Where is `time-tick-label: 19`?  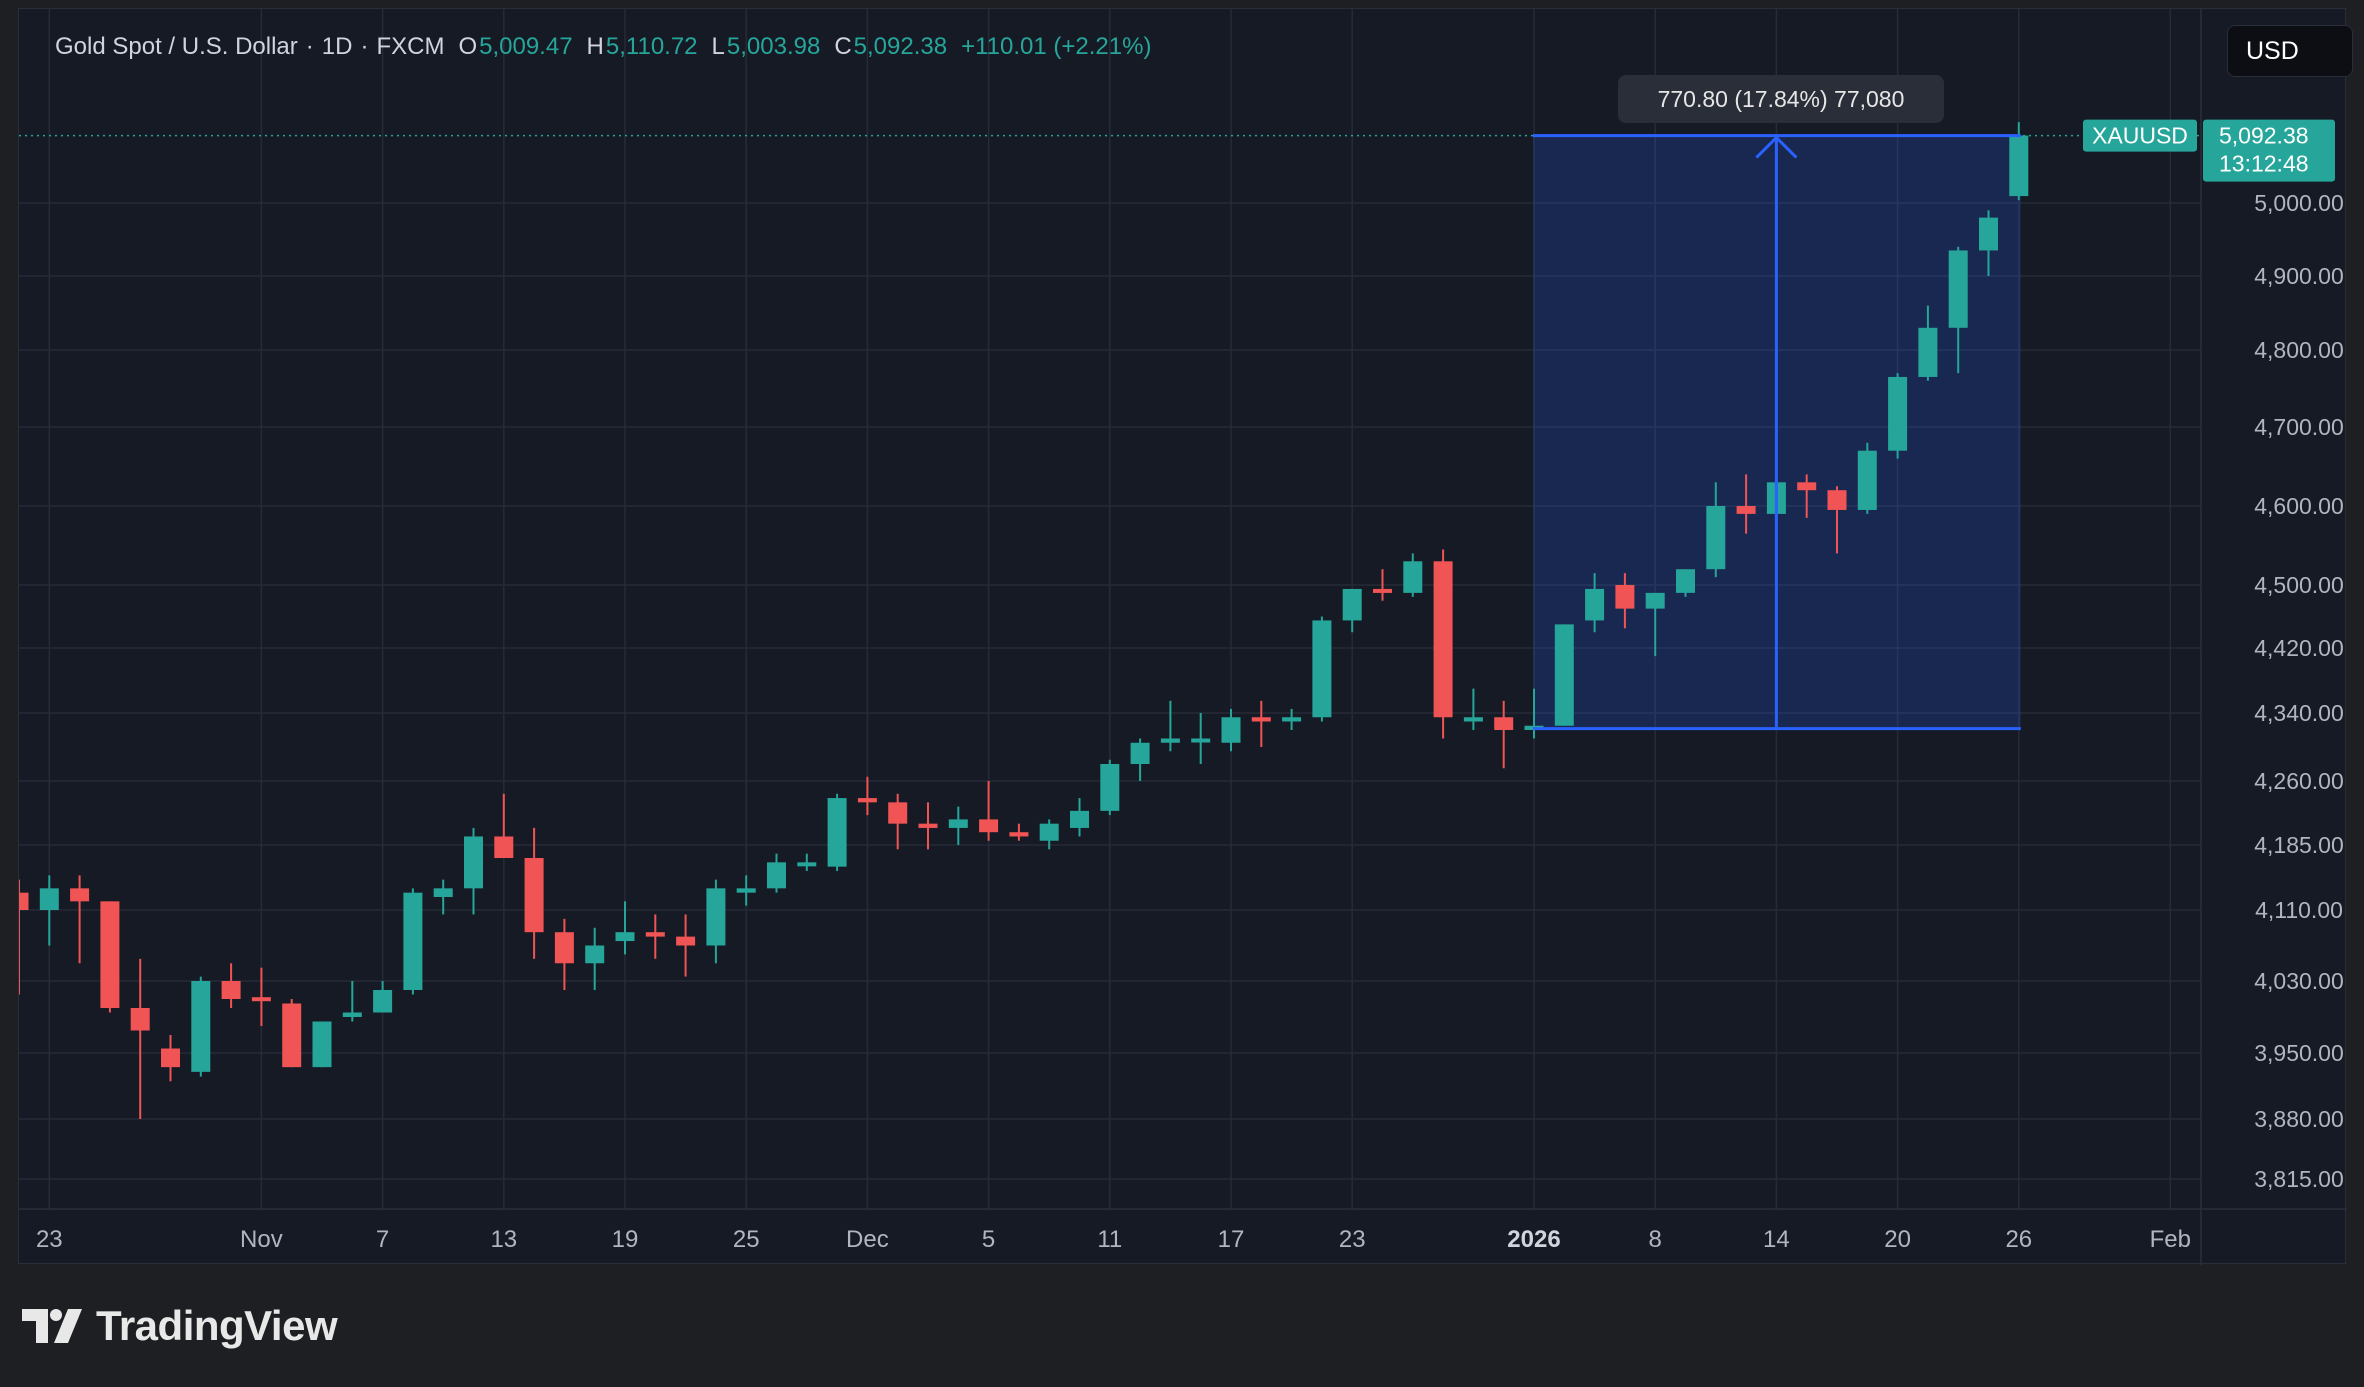 time-tick-label: 19 is located at coordinates (625, 1239).